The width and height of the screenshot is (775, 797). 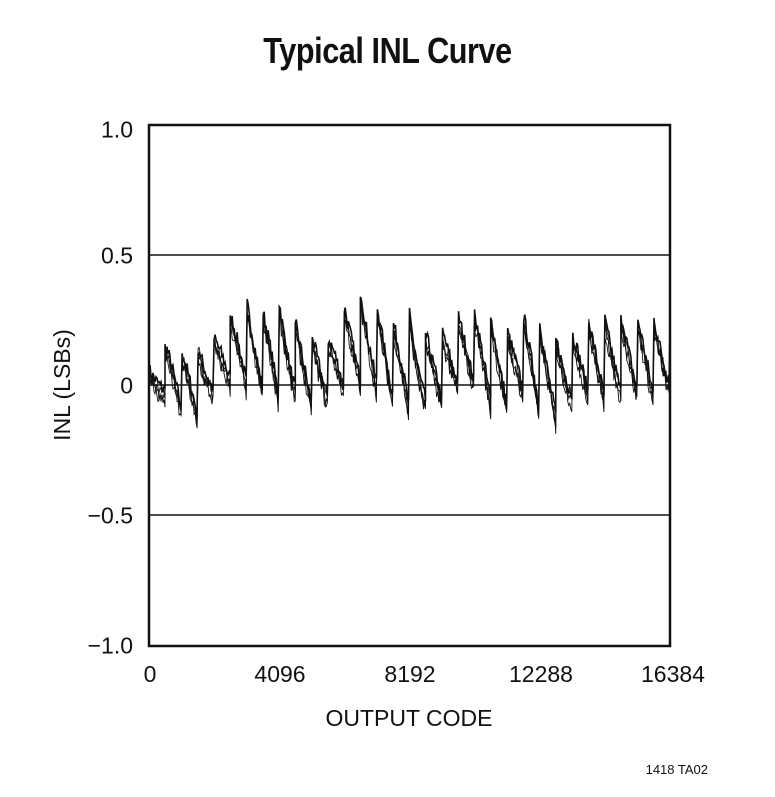 What do you see at coordinates (541, 674) in the screenshot?
I see `x-tick-12288: 12288` at bounding box center [541, 674].